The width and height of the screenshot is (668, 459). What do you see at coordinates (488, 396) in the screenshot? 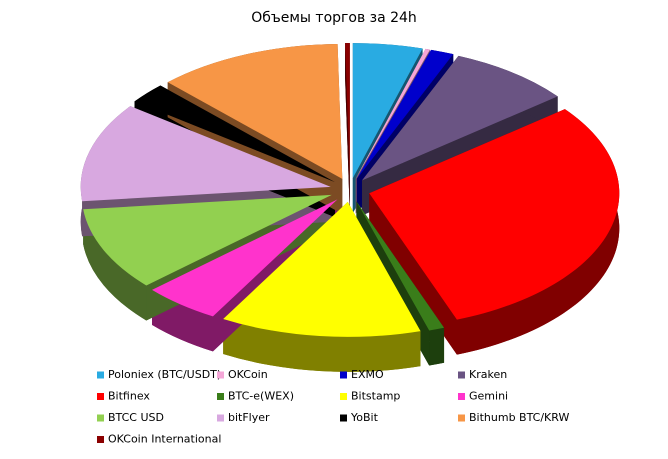
I see `legend-label: Gemini` at bounding box center [488, 396].